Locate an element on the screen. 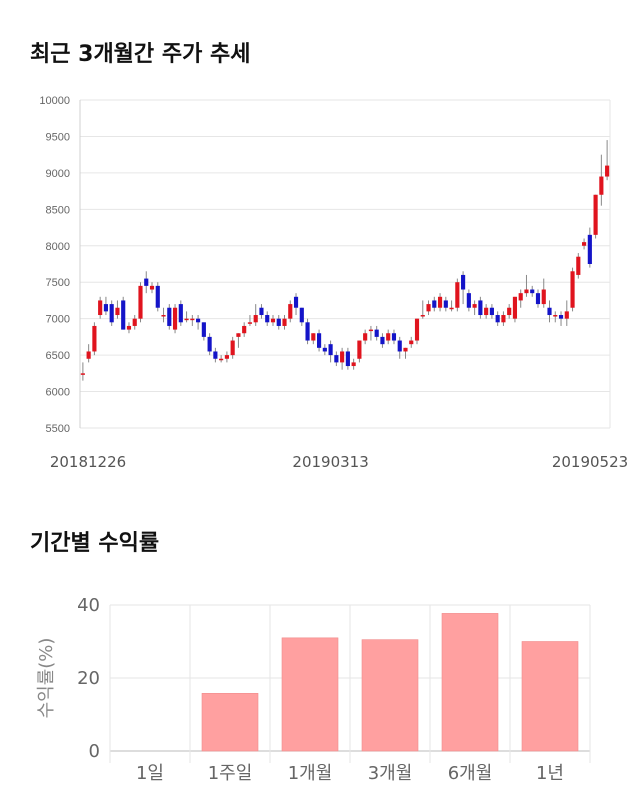  price-trend-title: 최근 3개월간 주가 추세 is located at coordinates (140, 54).